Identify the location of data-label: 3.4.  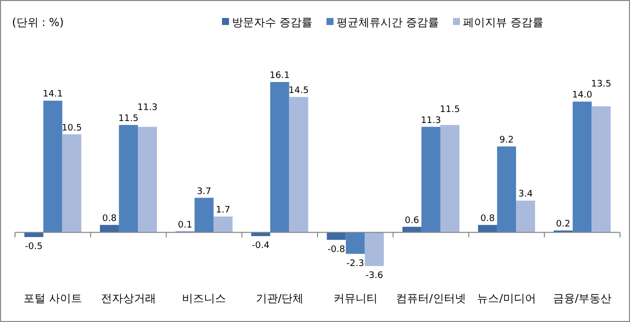
(525, 195).